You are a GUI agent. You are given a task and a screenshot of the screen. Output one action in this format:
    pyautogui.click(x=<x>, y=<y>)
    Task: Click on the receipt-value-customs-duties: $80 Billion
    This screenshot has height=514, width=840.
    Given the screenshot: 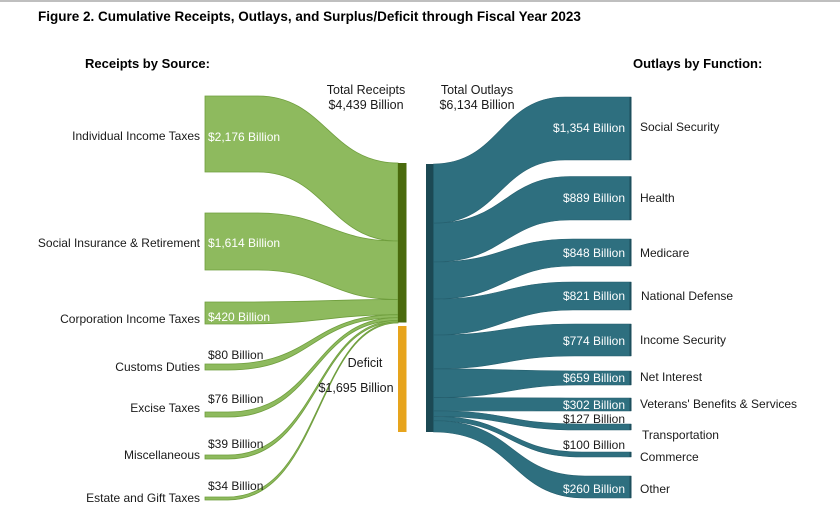 What is the action you would take?
    pyautogui.click(x=236, y=355)
    